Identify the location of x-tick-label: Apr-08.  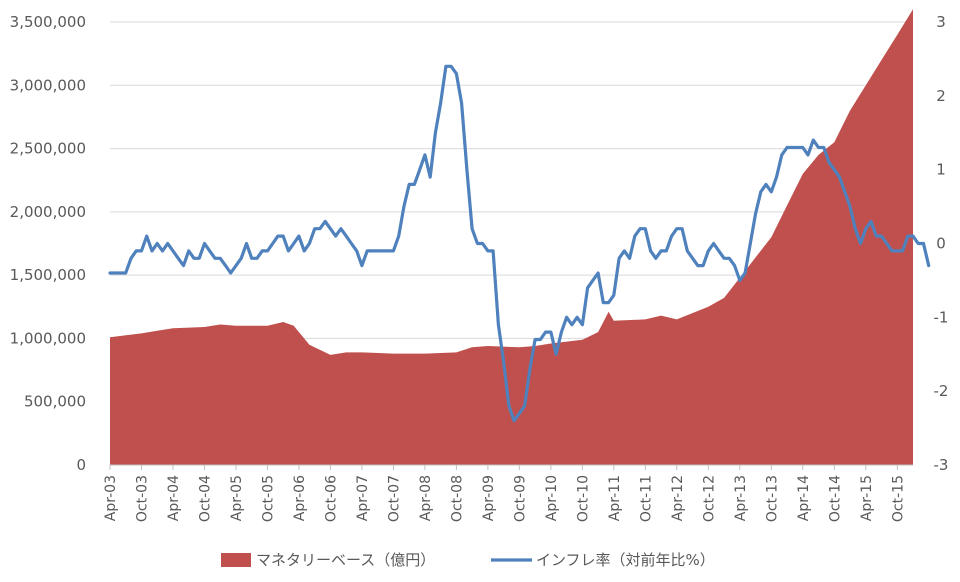
(426, 498).